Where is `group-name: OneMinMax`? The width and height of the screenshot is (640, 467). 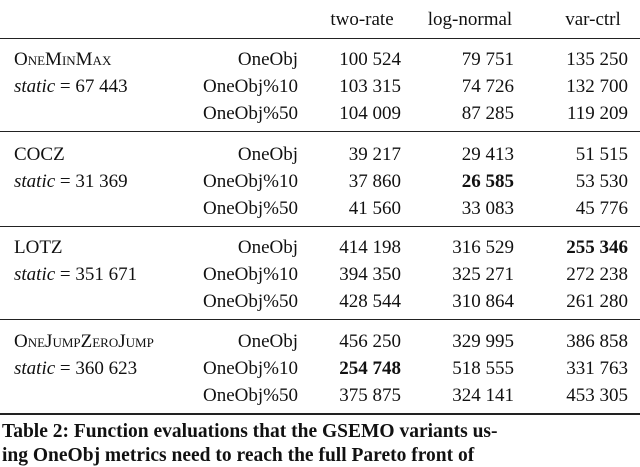
group-name: OneMinMax is located at coordinates (63, 59).